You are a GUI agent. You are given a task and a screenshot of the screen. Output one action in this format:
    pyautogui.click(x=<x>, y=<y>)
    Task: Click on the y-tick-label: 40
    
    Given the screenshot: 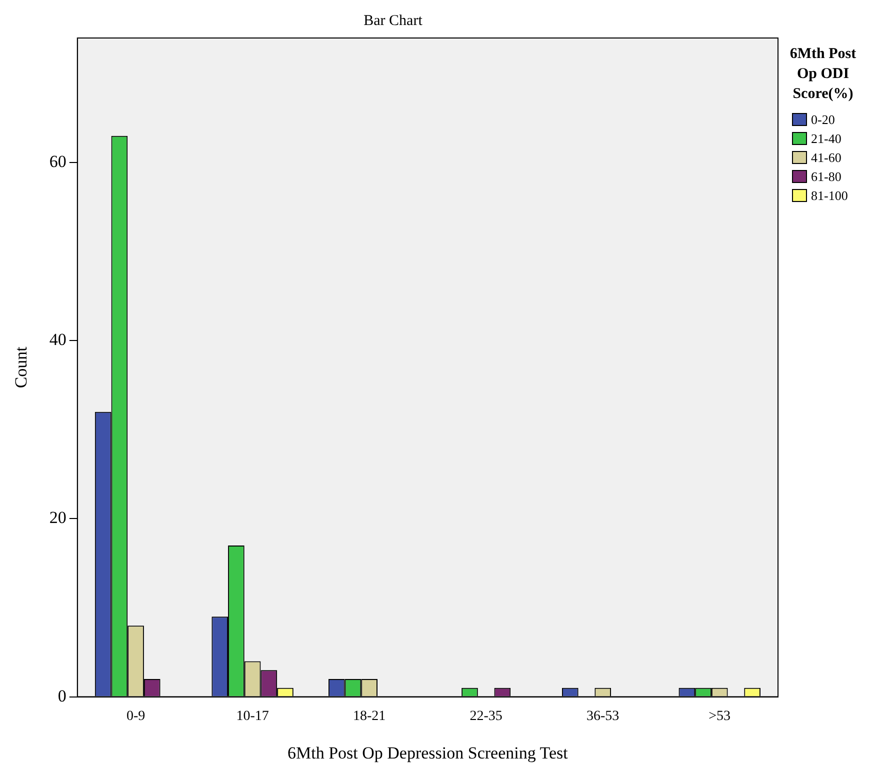 What is the action you would take?
    pyautogui.click(x=57, y=340)
    